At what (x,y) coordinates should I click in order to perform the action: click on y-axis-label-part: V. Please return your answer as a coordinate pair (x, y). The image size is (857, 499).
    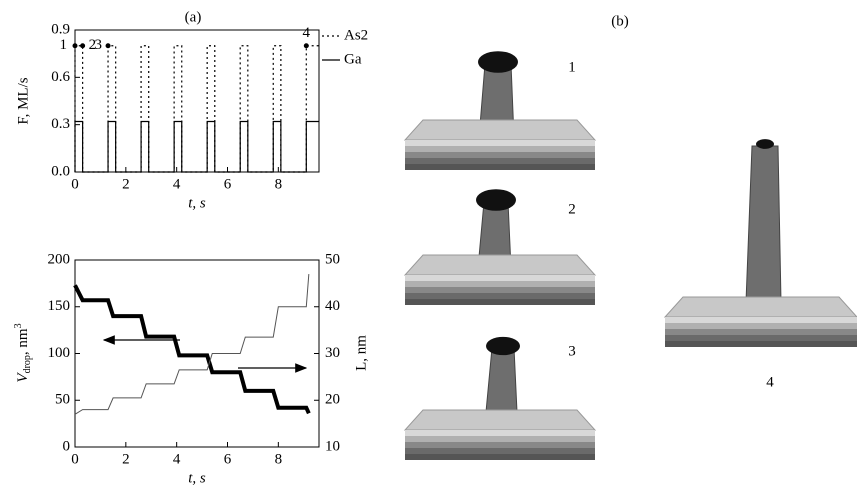
    Looking at the image, I should click on (23, 377).